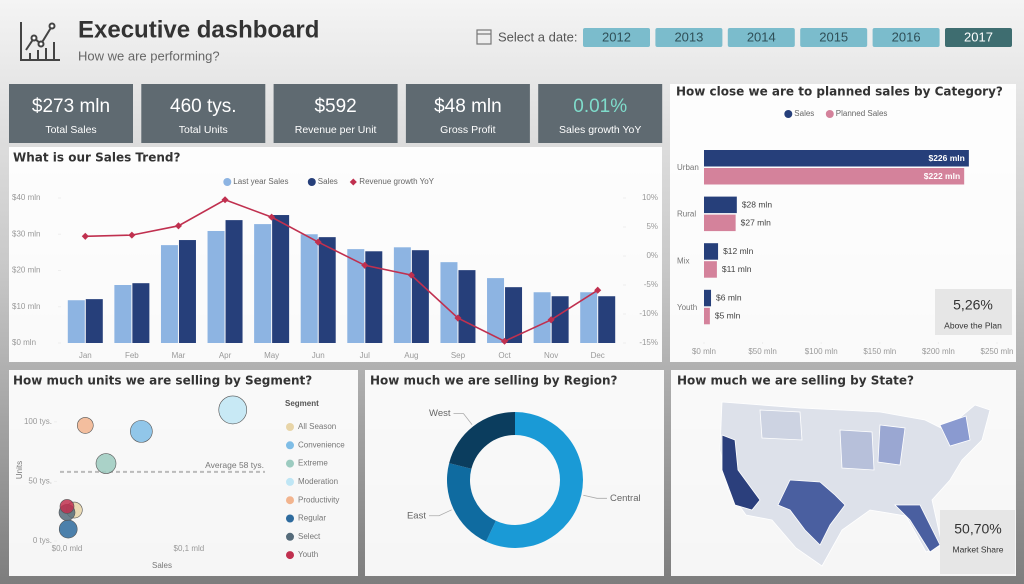 The height and width of the screenshot is (584, 1024). I want to click on y2-tick-label: -10%, so click(648, 313).